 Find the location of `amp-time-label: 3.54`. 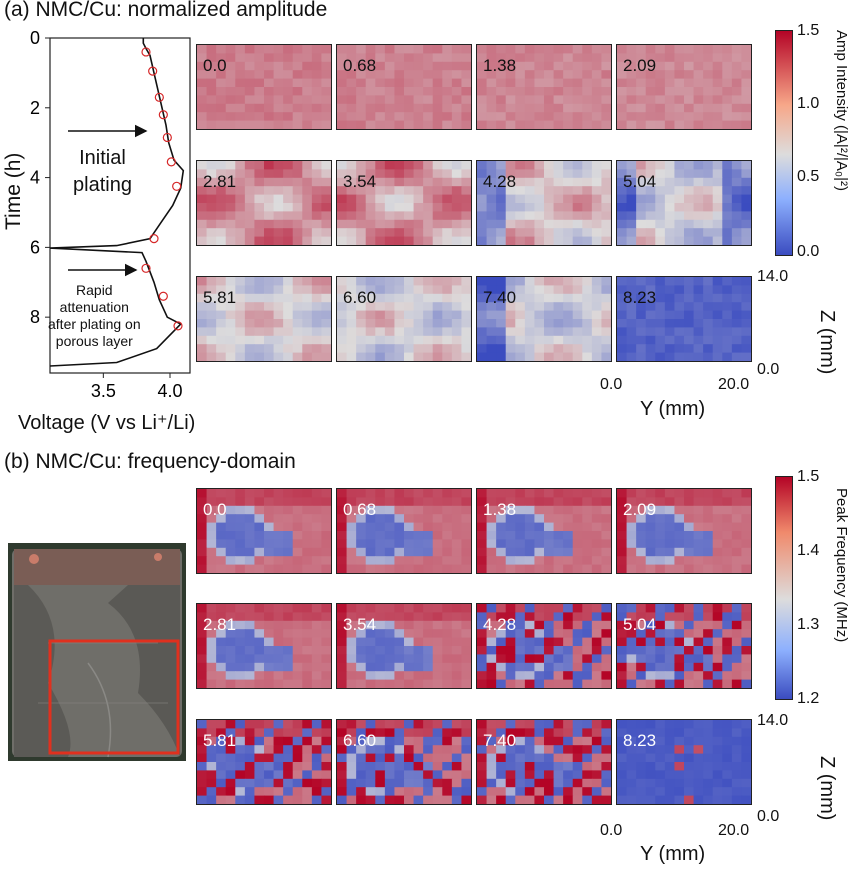

amp-time-label: 3.54 is located at coordinates (360, 181).